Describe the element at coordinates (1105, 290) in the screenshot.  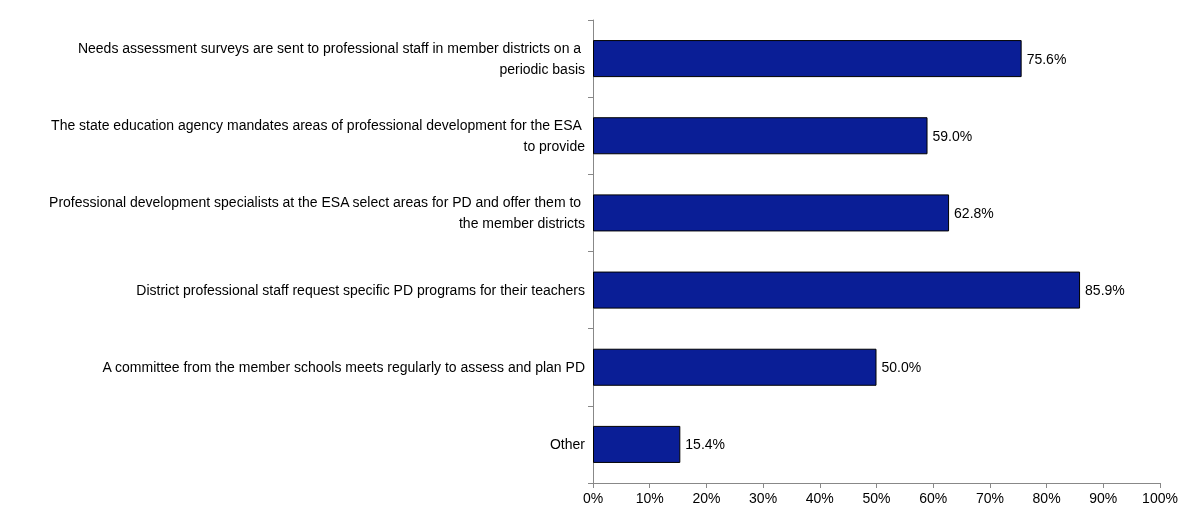
I see `data-label: 85.9%` at that location.